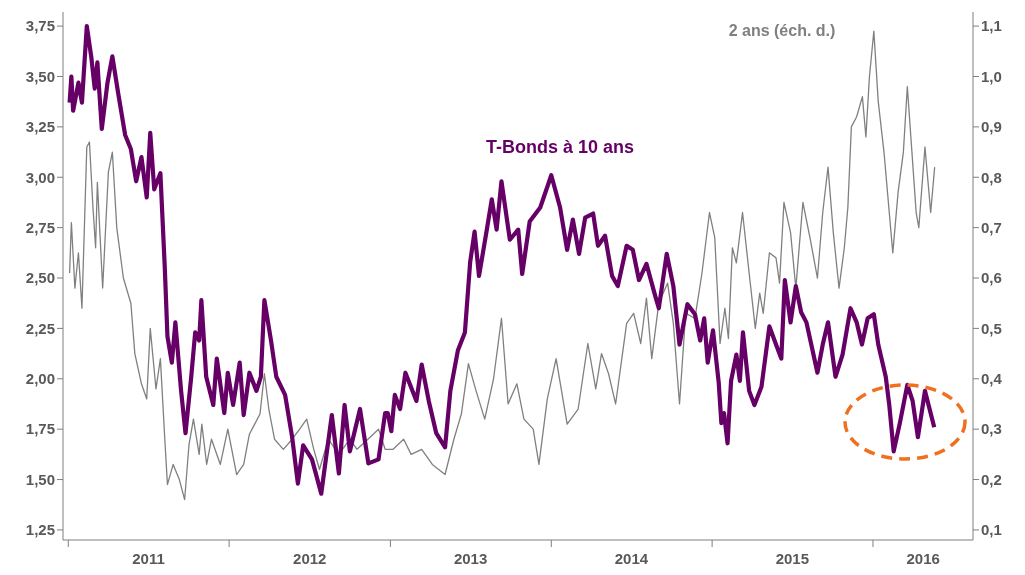 This screenshot has width=1025, height=575. I want to click on x-tick-label: 2015, so click(792, 558).